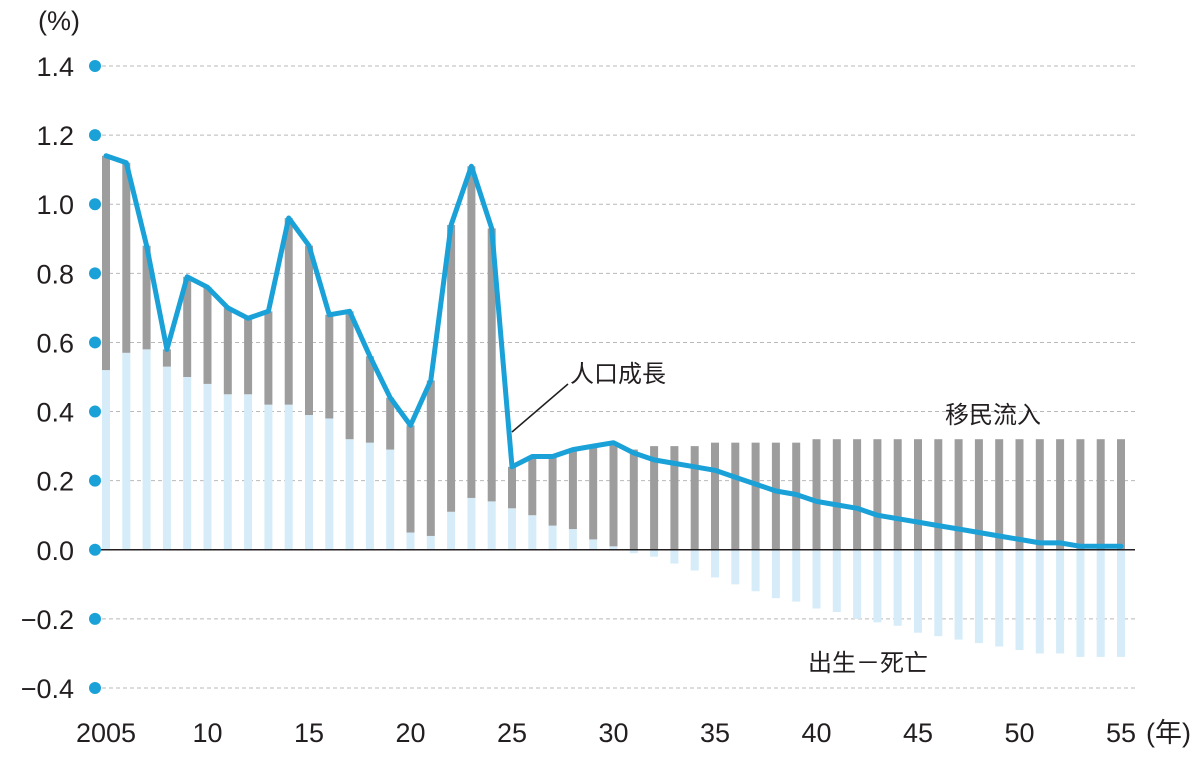 The height and width of the screenshot is (757, 1197). Describe the element at coordinates (512, 733) in the screenshot. I see `x-tick-label: 25` at that location.